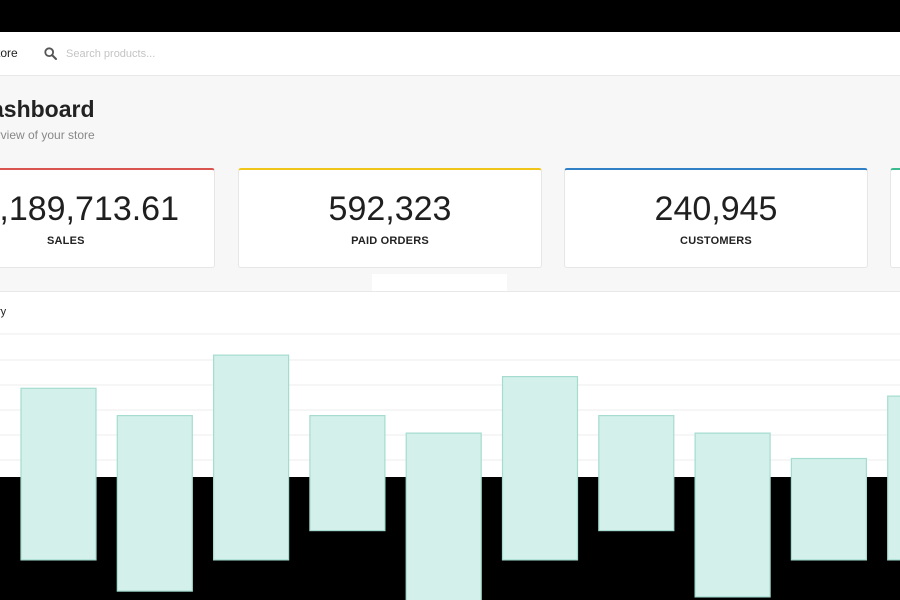 The height and width of the screenshot is (600, 900). I want to click on stat-label-sales: SALES, so click(66, 241).